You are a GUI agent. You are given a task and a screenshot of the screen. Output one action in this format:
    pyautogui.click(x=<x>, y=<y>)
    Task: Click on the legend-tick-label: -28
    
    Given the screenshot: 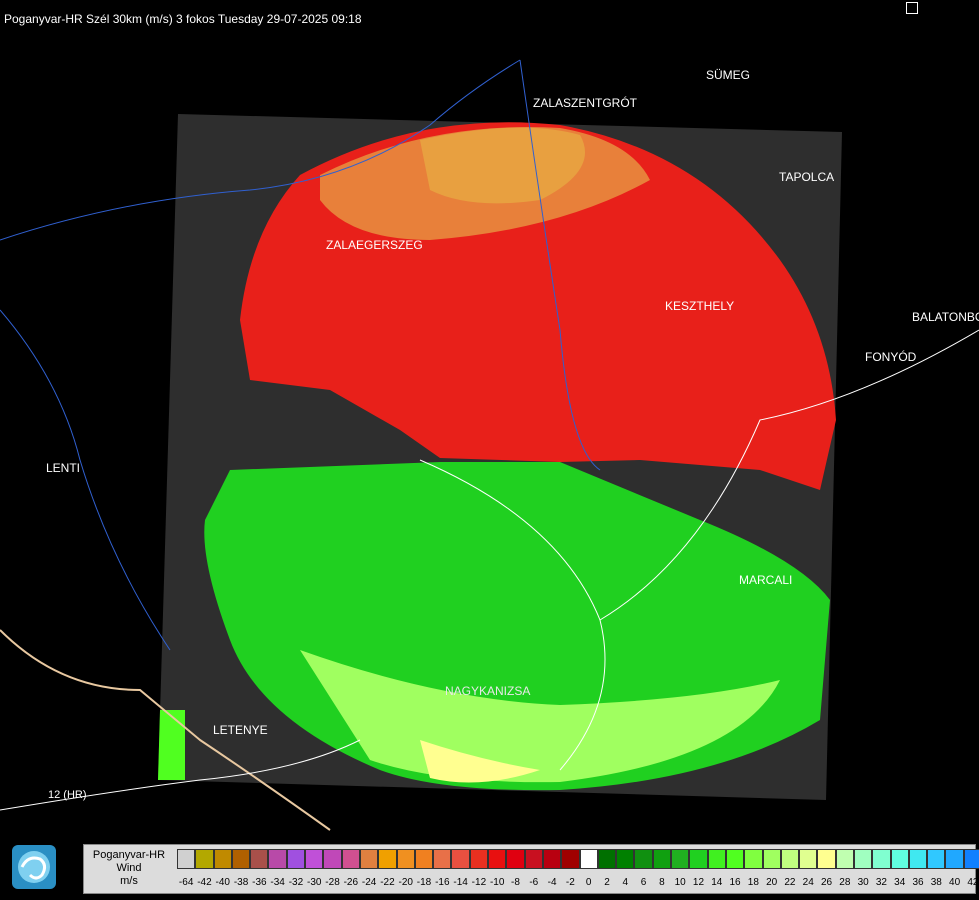 What is the action you would take?
    pyautogui.click(x=332, y=882)
    